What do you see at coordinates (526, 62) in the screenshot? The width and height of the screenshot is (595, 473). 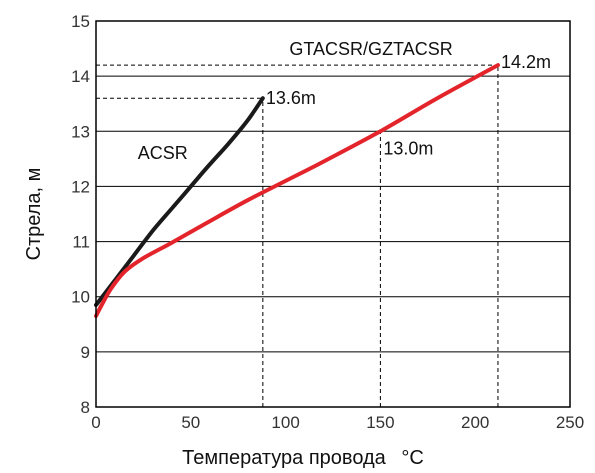 I see `annotation-14-2m: 14.2m` at bounding box center [526, 62].